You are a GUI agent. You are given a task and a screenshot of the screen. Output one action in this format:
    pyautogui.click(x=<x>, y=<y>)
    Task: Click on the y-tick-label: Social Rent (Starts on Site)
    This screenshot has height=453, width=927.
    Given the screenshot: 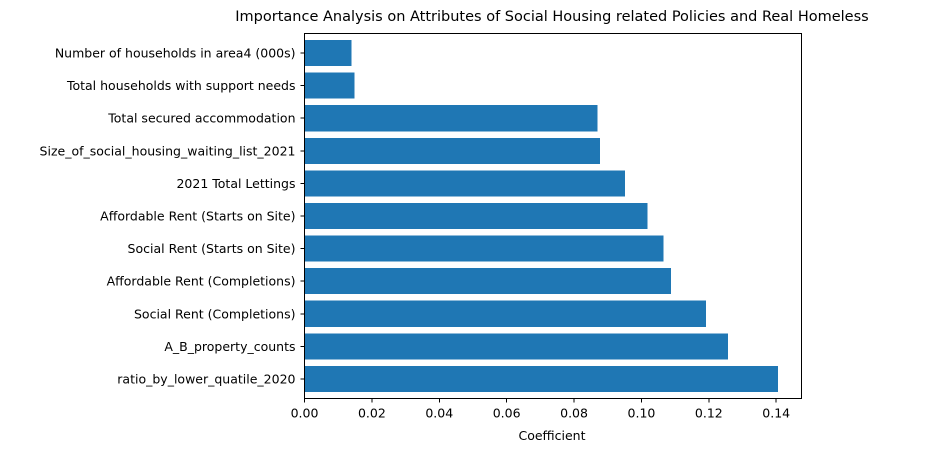 What is the action you would take?
    pyautogui.click(x=212, y=248)
    